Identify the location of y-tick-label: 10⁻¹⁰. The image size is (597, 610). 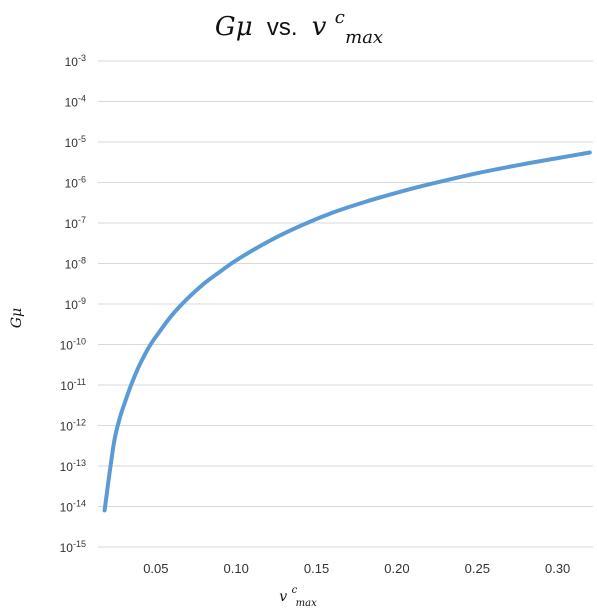
(73, 345).